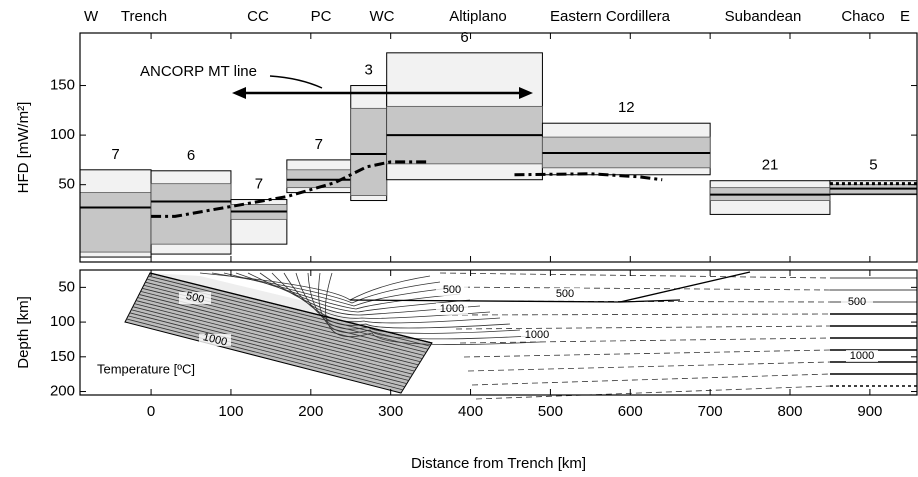 The height and width of the screenshot is (477, 918). I want to click on y-axis-label: HFD [mW/m²], so click(23, 148).